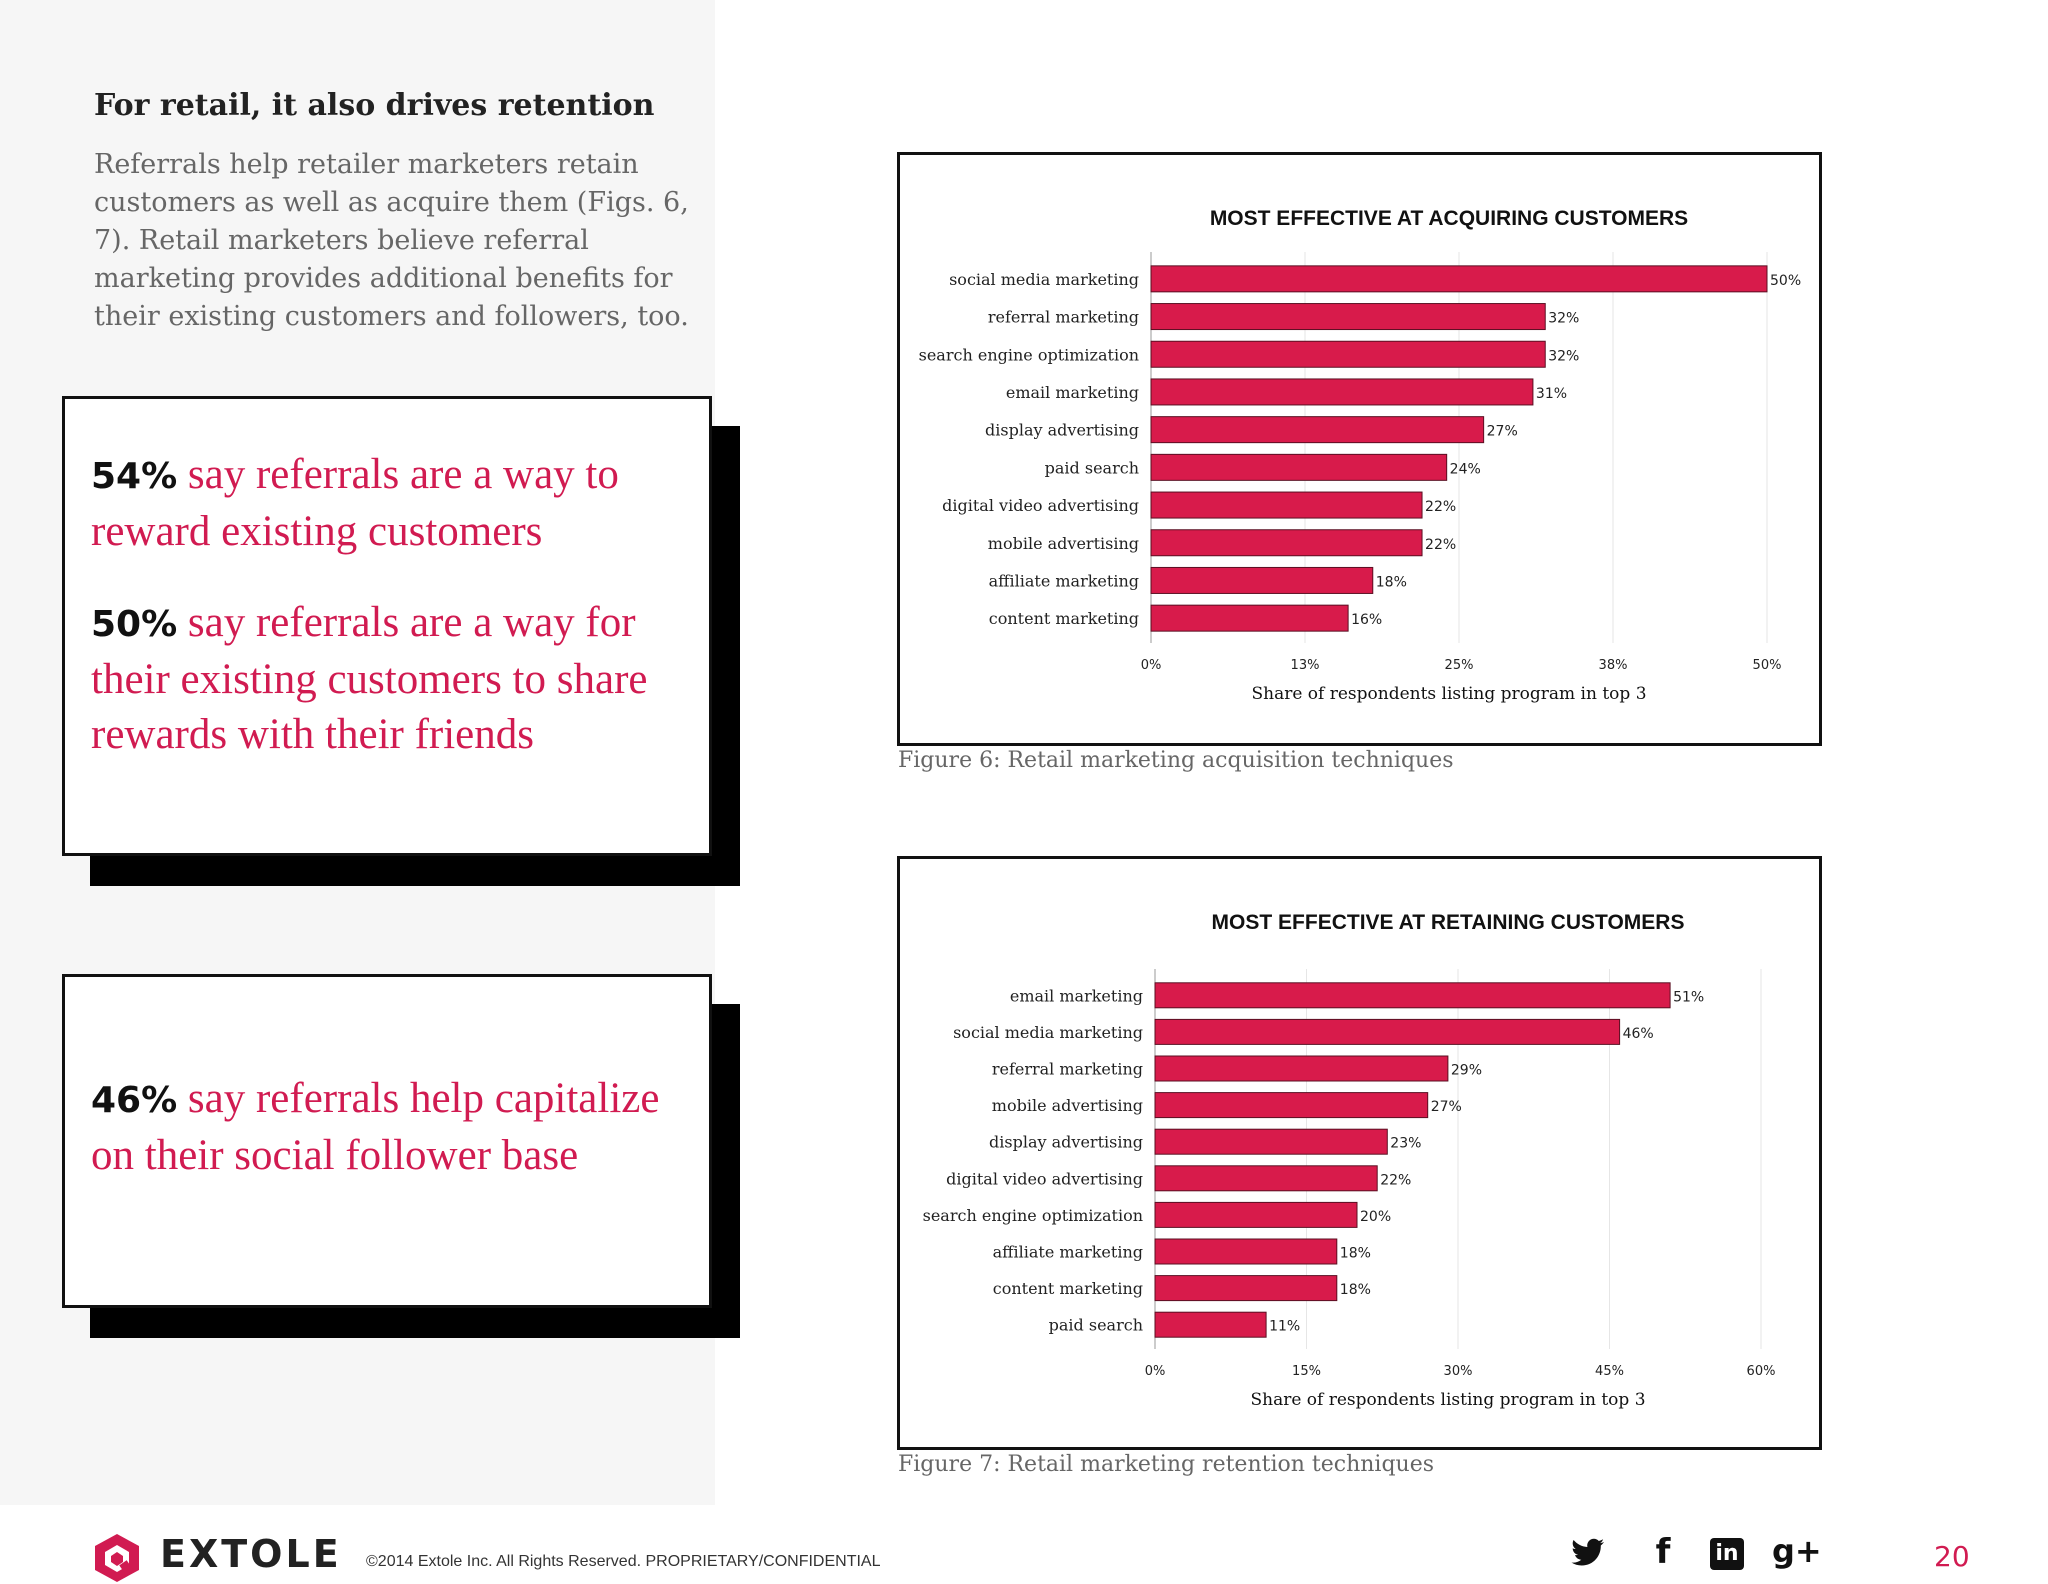  What do you see at coordinates (1391, 582) in the screenshot?
I see `chart-0-value-label: 18%` at bounding box center [1391, 582].